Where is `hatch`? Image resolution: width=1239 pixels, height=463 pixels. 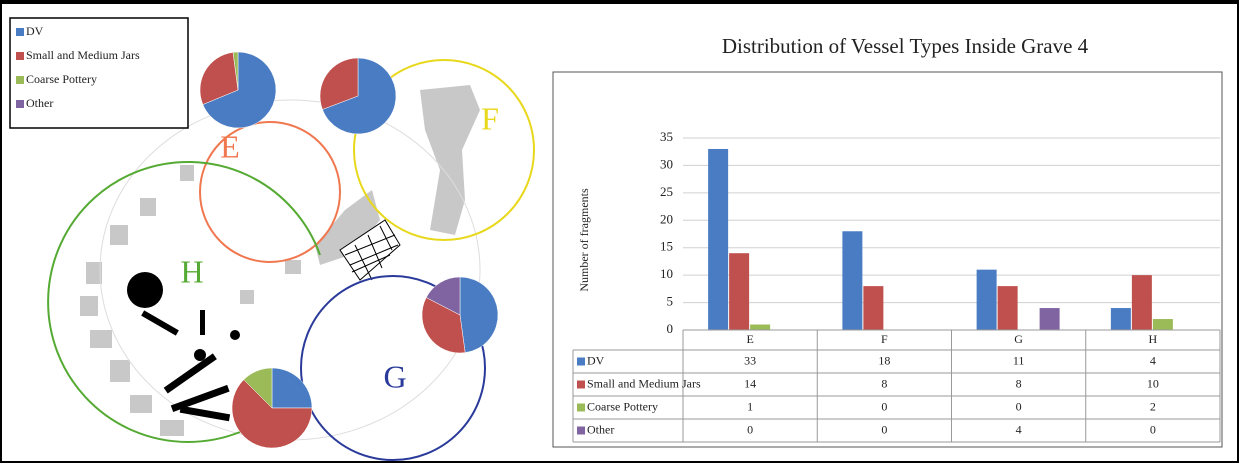
hatch is located at coordinates (370, 250).